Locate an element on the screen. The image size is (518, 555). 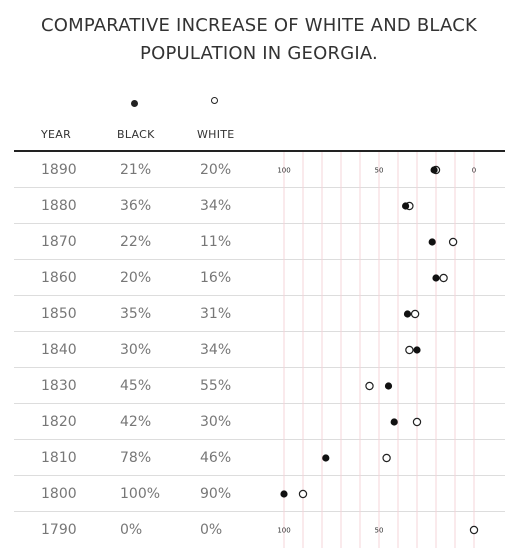
year-cell: 1890 is located at coordinates (59, 170).